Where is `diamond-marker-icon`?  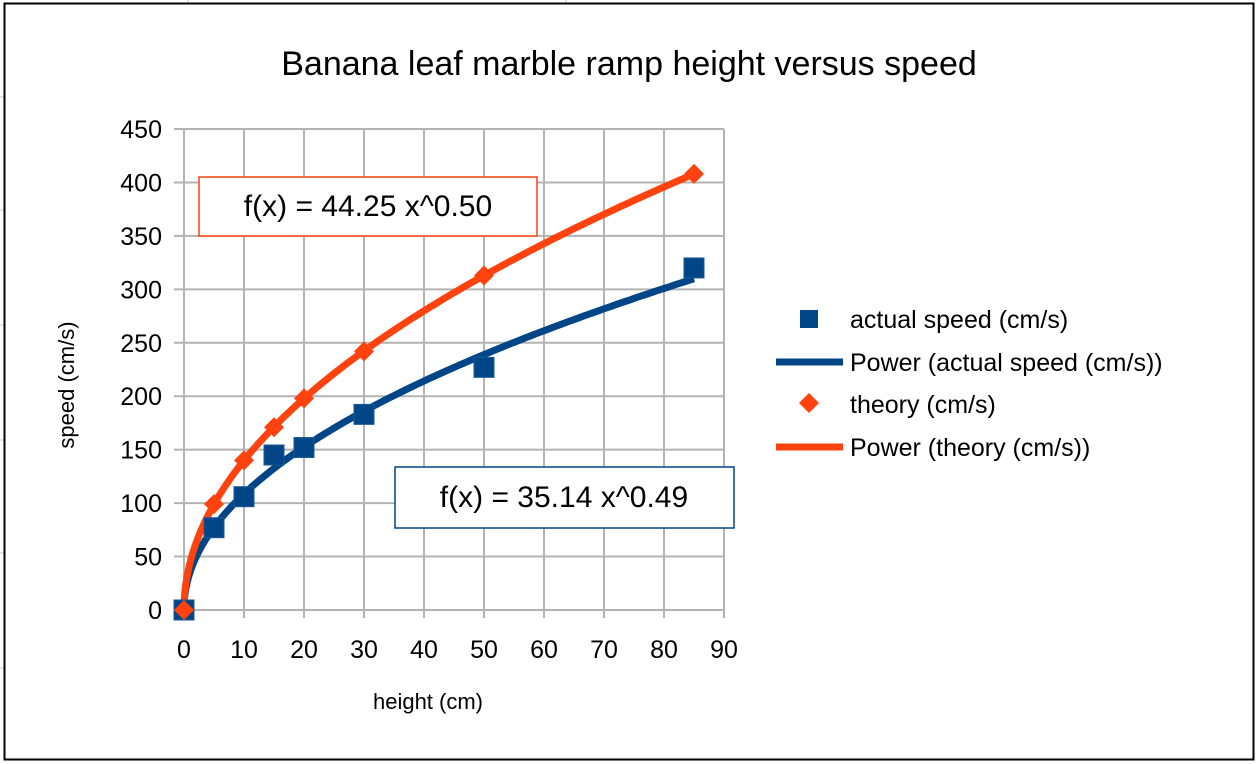
diamond-marker-icon is located at coordinates (809, 403).